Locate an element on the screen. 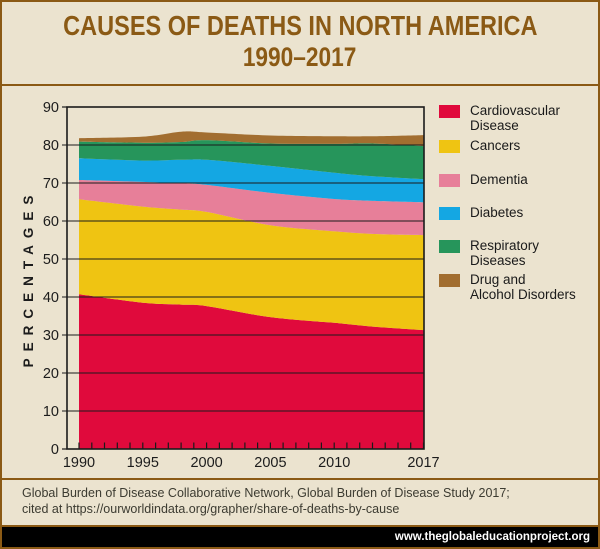 The height and width of the screenshot is (549, 600). legend-item-cardiovascular-disease: Cardiovascular Disease is located at coordinates (499, 118).